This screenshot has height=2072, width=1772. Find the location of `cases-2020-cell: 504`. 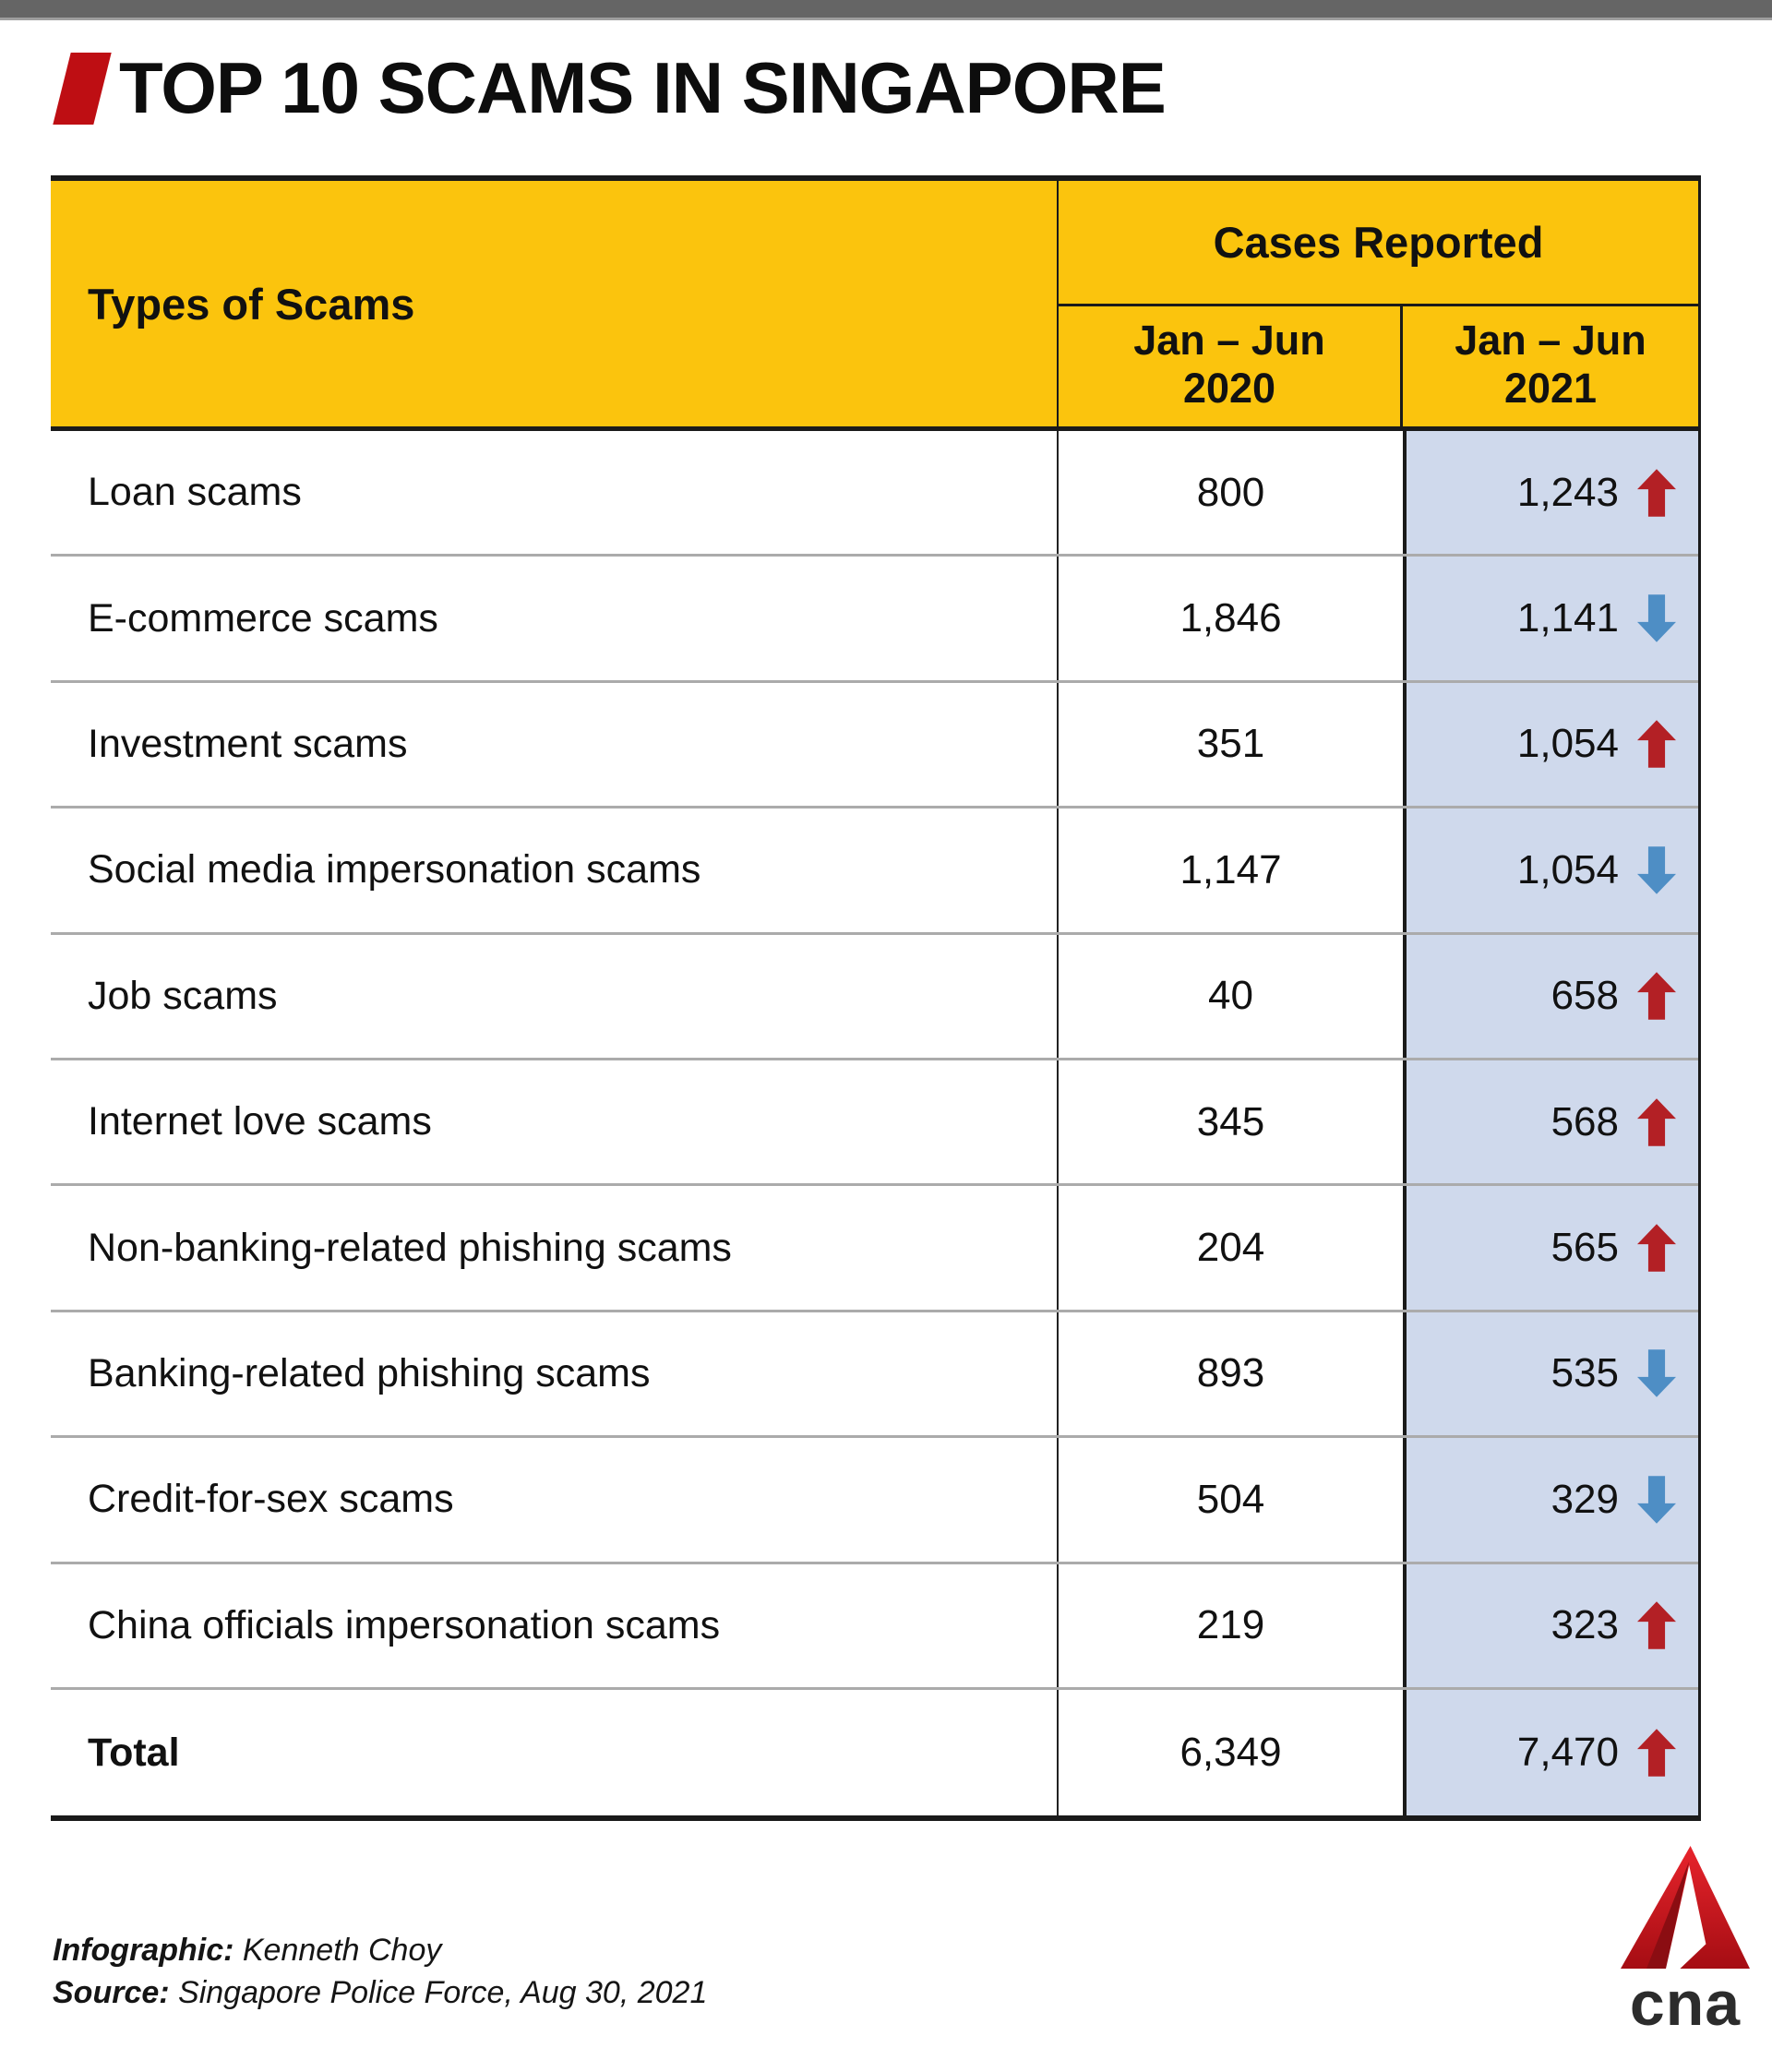

cases-2020-cell: 504 is located at coordinates (1231, 1499).